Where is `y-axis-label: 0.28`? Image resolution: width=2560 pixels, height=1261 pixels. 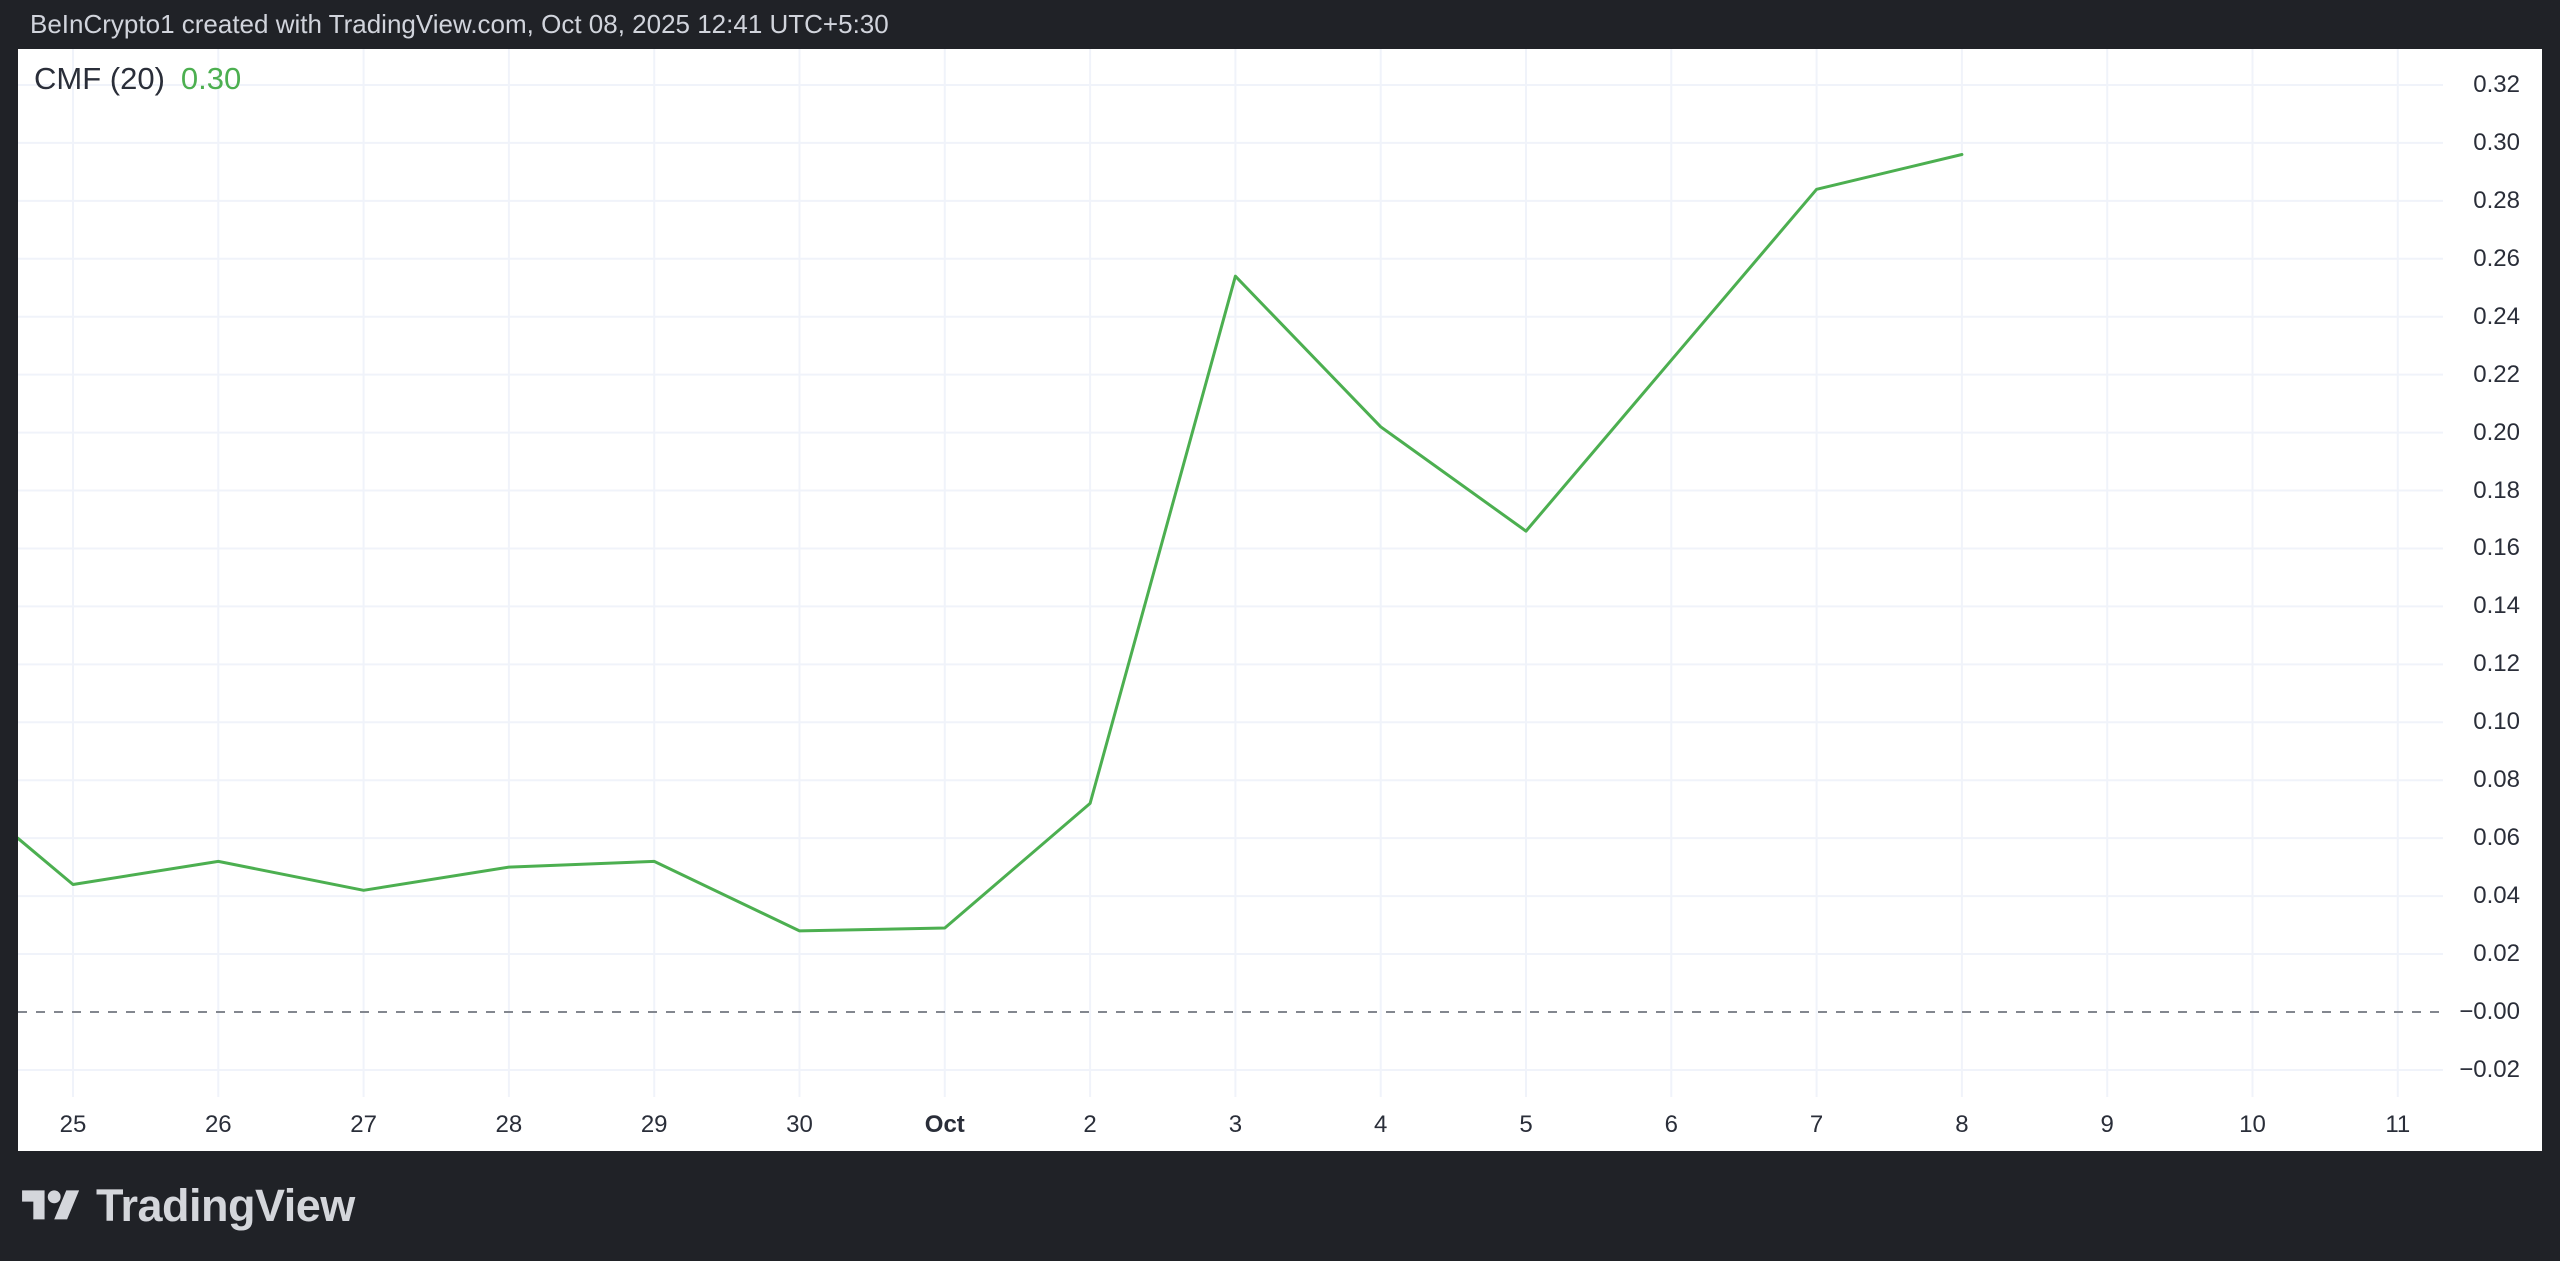
y-axis-label: 0.28 is located at coordinates (2496, 200).